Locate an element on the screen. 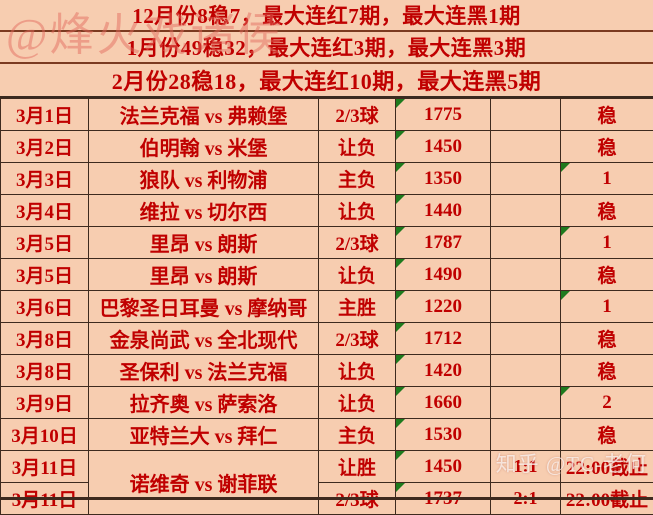 This screenshot has width=653, height=515. cell-date: 3月6日 is located at coordinates (45, 307).